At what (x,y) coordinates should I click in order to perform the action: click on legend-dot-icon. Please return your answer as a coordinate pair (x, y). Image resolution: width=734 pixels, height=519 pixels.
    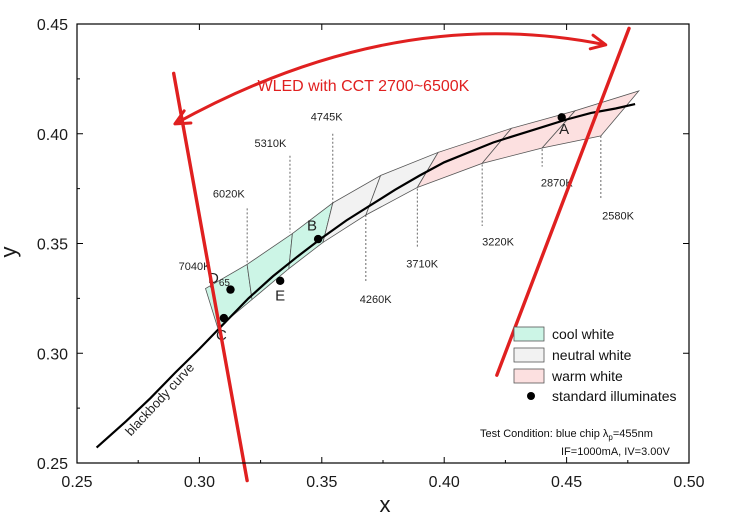
    Looking at the image, I should click on (531, 396).